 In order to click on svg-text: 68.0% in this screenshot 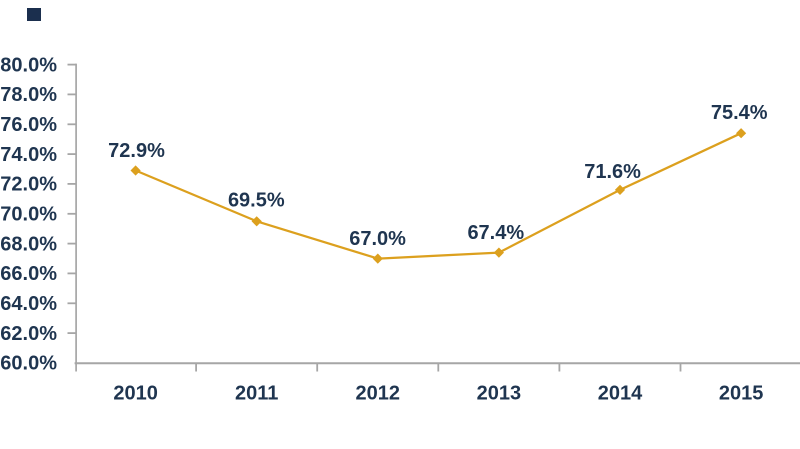, I will do `click(28, 244)`.